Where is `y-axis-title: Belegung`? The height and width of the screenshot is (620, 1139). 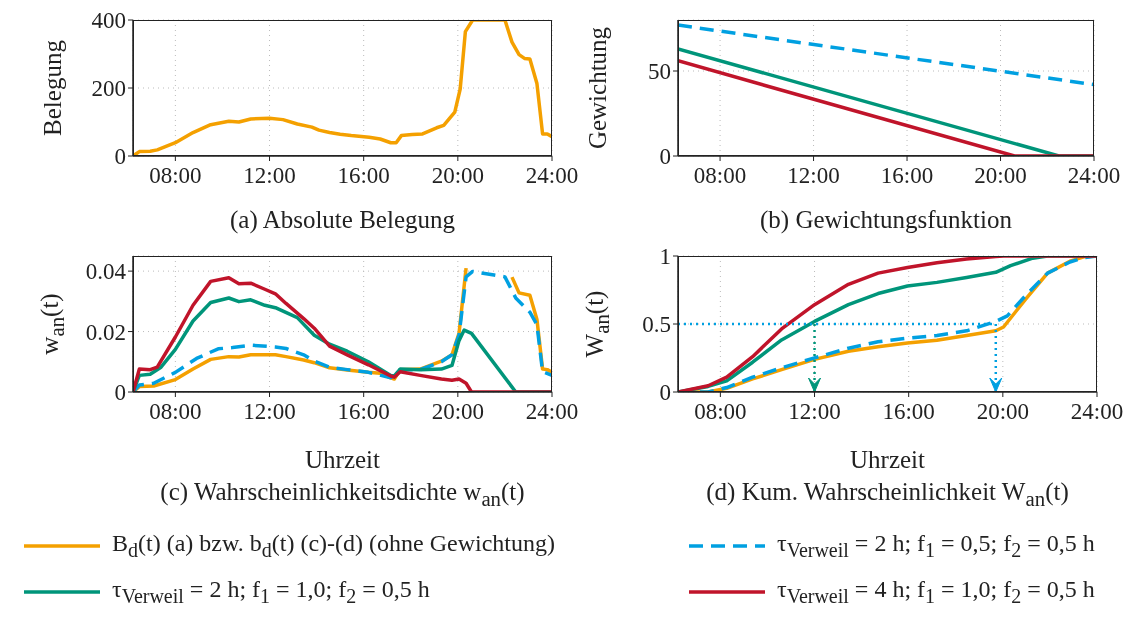 y-axis-title: Belegung is located at coordinates (53, 88).